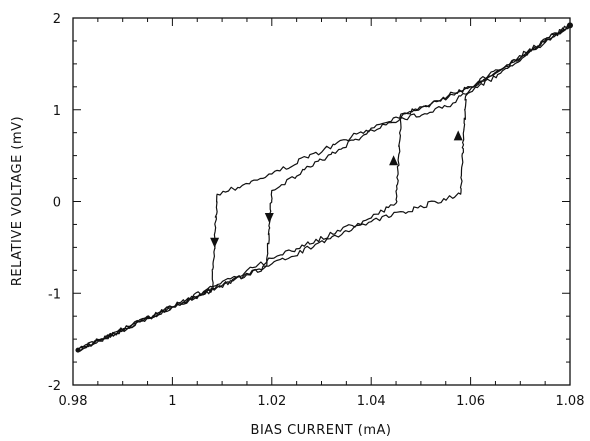  Describe the element at coordinates (570, 401) in the screenshot. I see `x-tick-label: 1.08` at that location.